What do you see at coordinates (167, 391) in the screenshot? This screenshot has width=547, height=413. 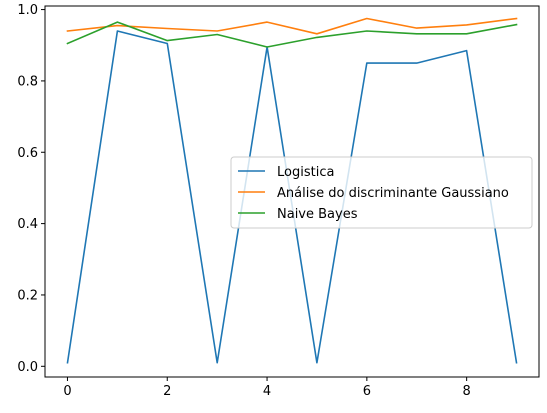 I see `x-tick-label: 2` at bounding box center [167, 391].